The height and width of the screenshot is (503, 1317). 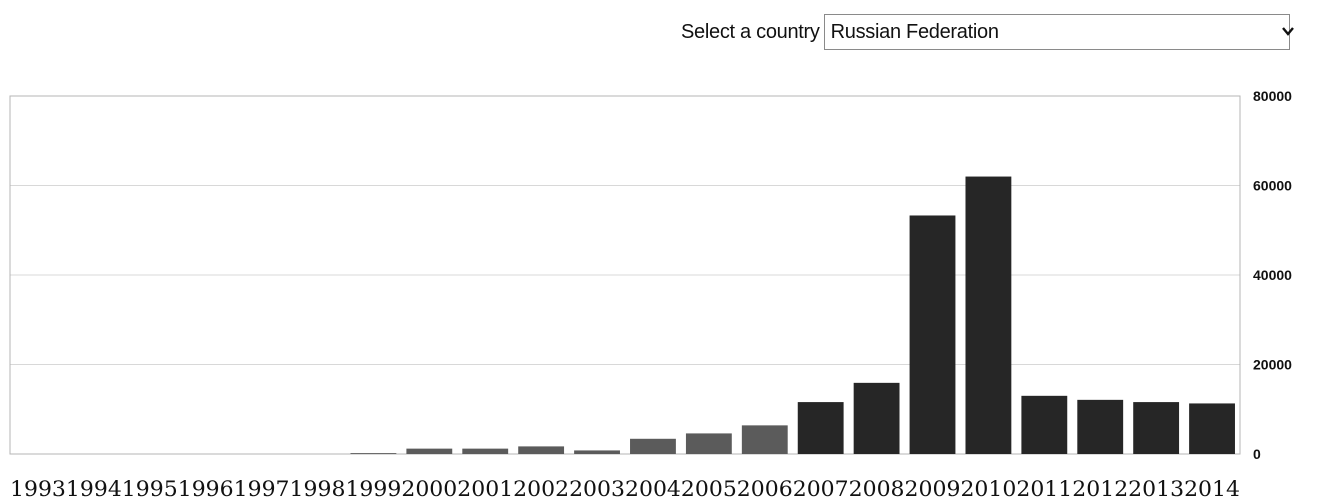 What do you see at coordinates (821, 489) in the screenshot?
I see `x-tick-label: 2007` at bounding box center [821, 489].